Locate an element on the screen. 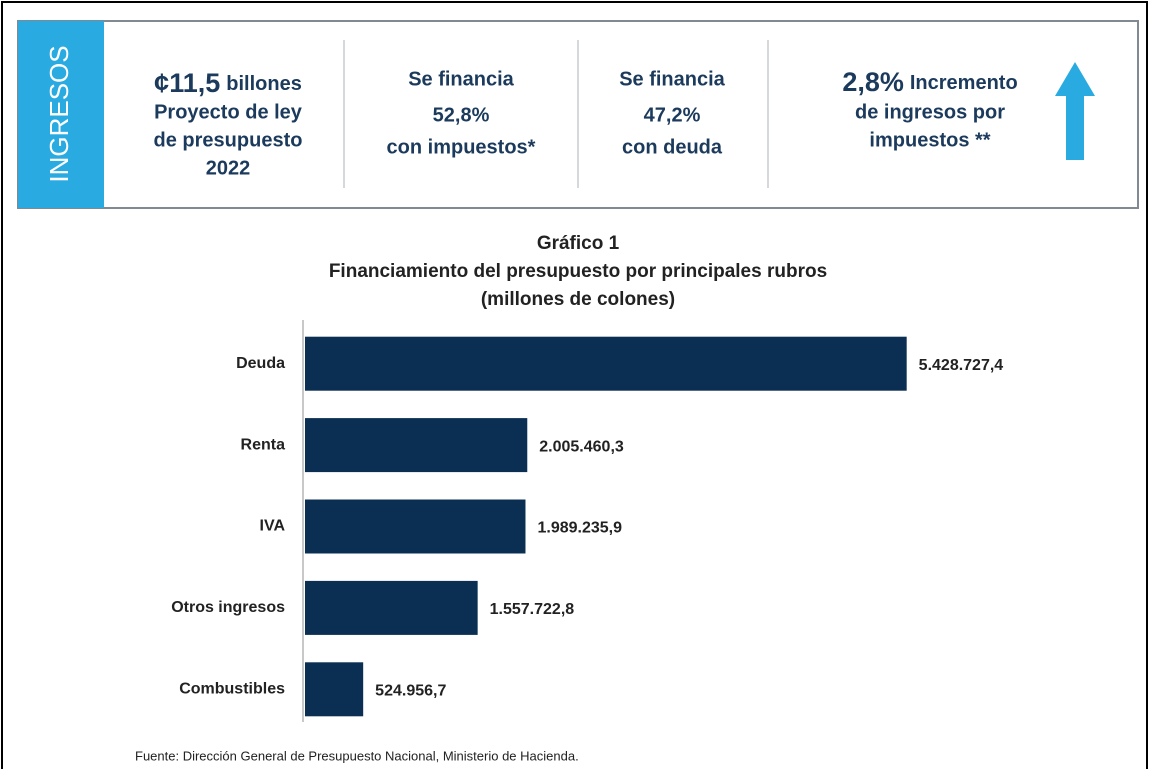 This screenshot has height=769, width=1149. value-label: 1.989.235,9 is located at coordinates (579, 528).